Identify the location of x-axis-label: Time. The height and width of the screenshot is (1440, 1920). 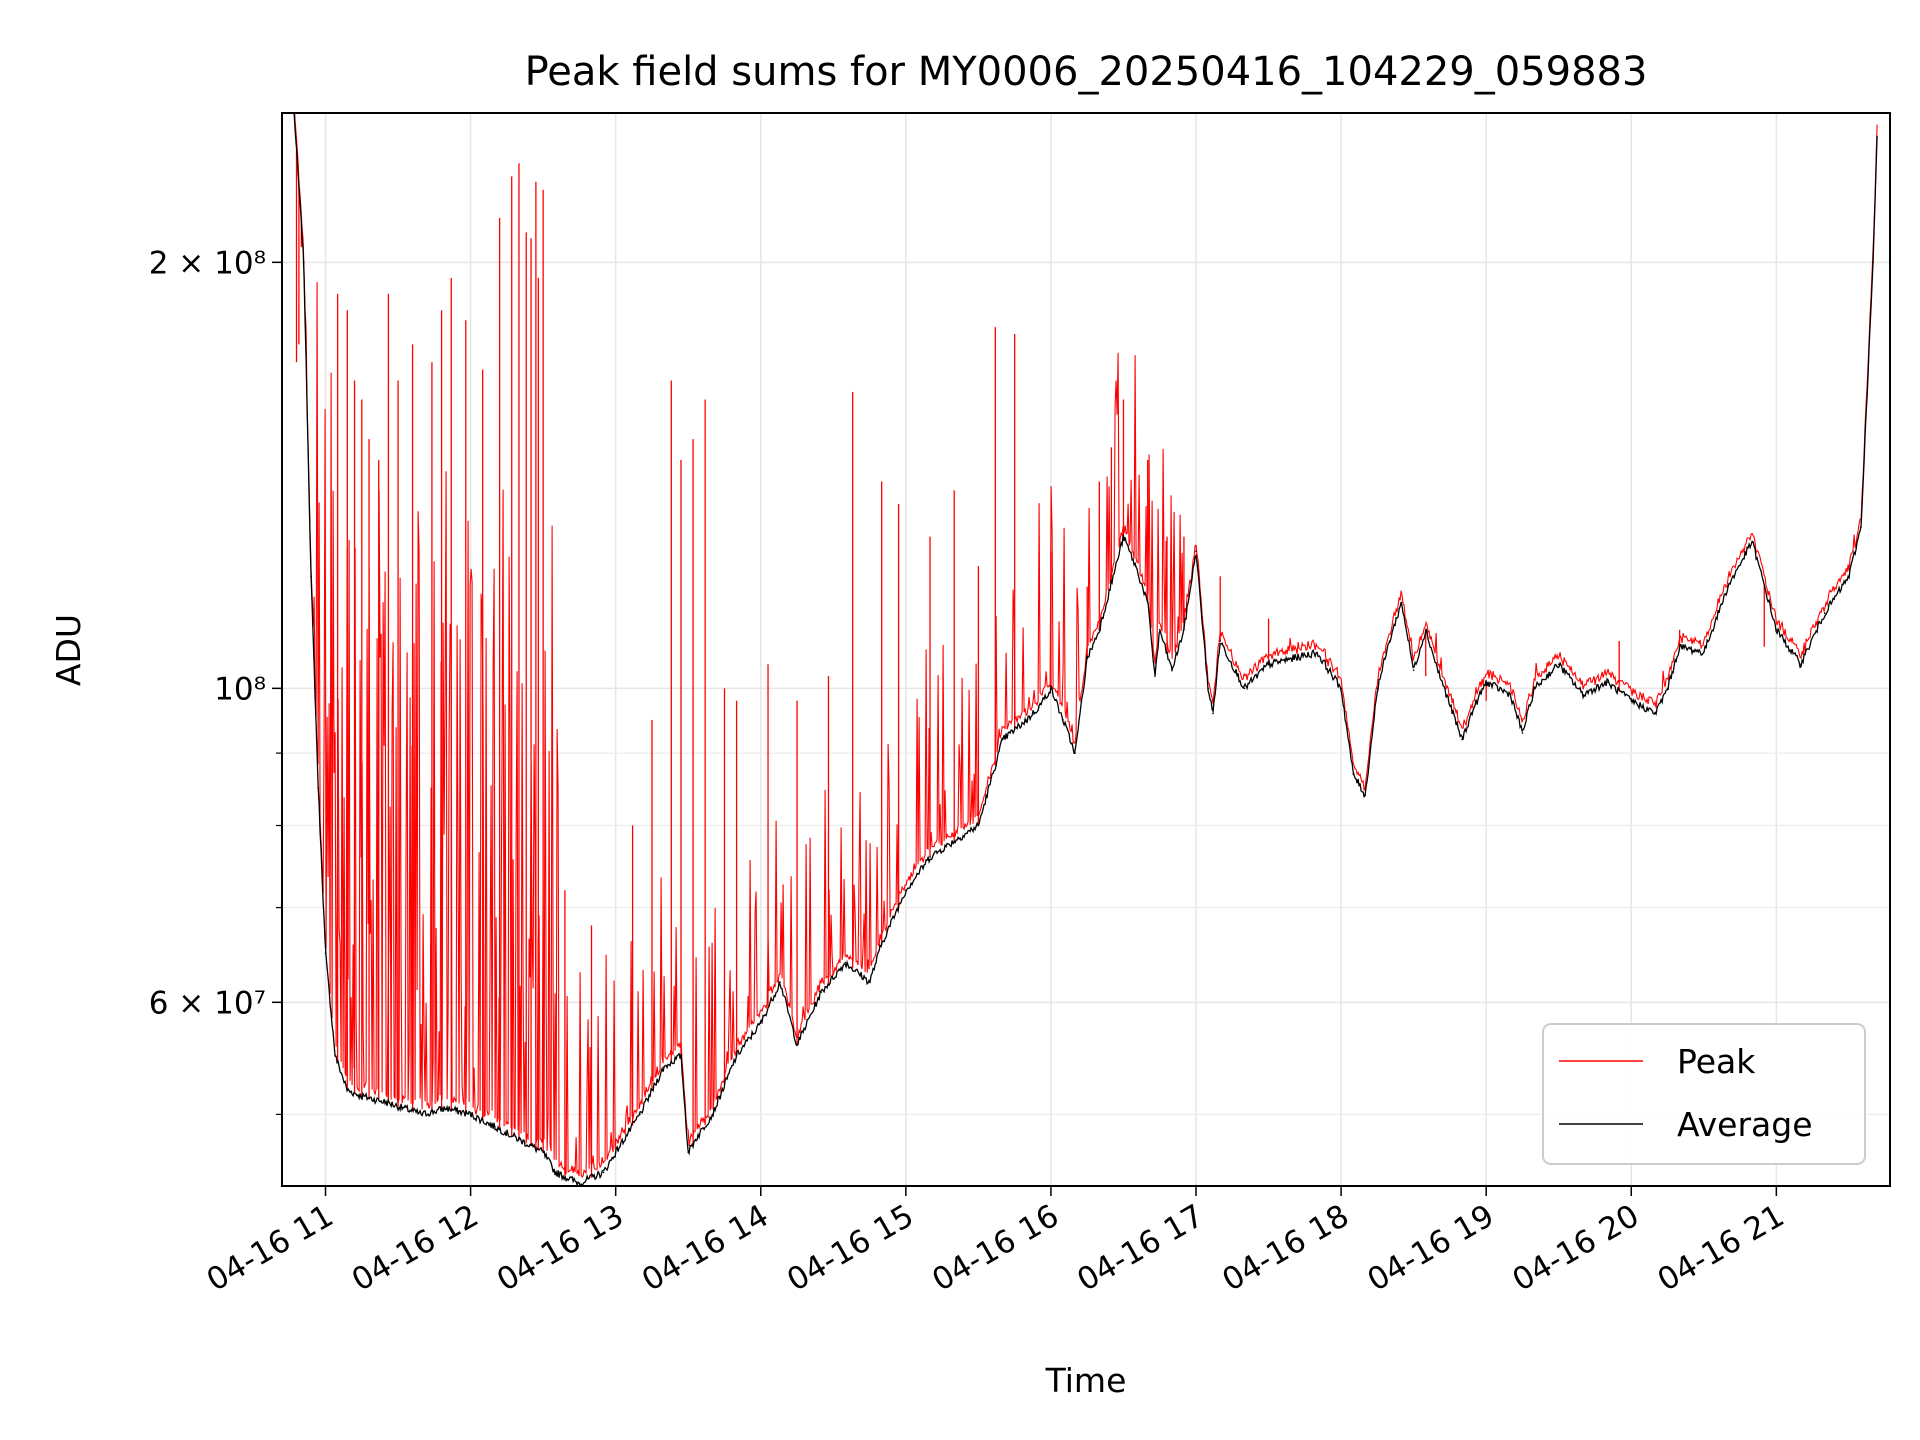
(1086, 1380).